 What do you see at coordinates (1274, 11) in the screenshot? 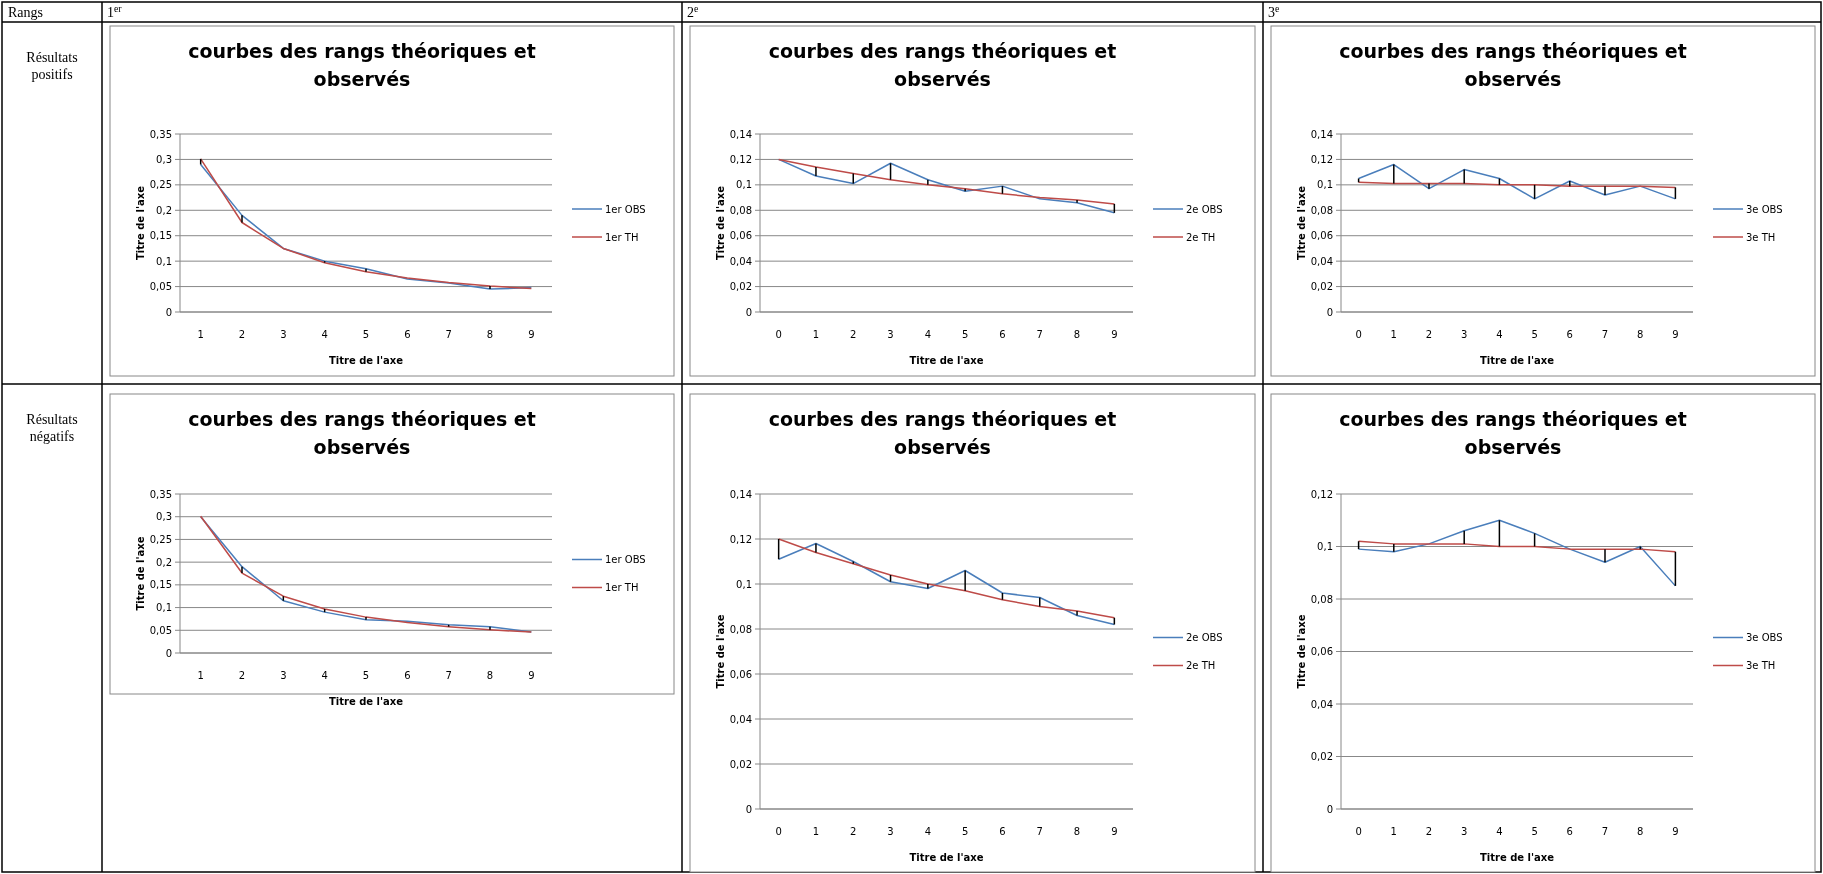
I see `text: 3$^{e}$` at bounding box center [1274, 11].